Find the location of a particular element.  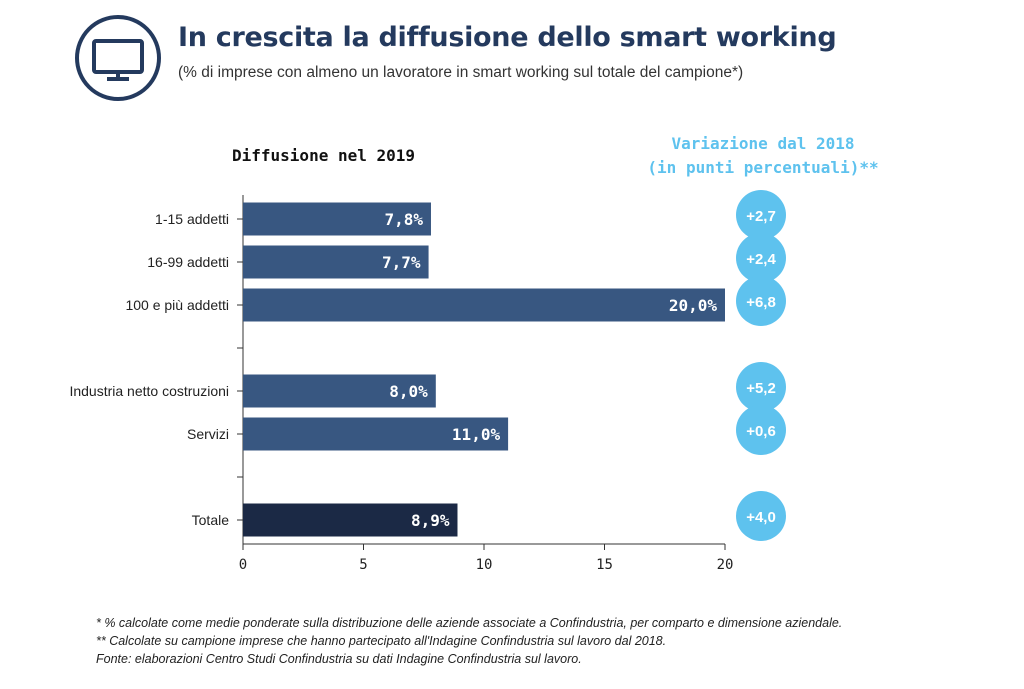

category-label: Servizi is located at coordinates (208, 434).